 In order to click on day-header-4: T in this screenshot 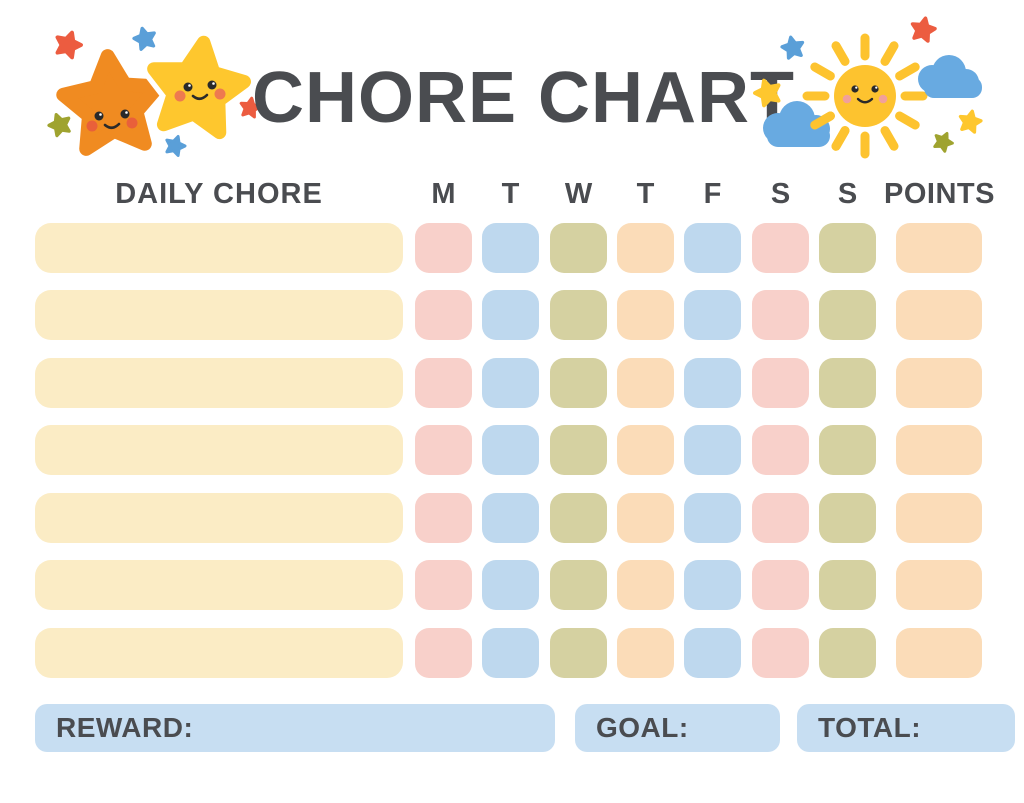, I will do `click(645, 194)`.